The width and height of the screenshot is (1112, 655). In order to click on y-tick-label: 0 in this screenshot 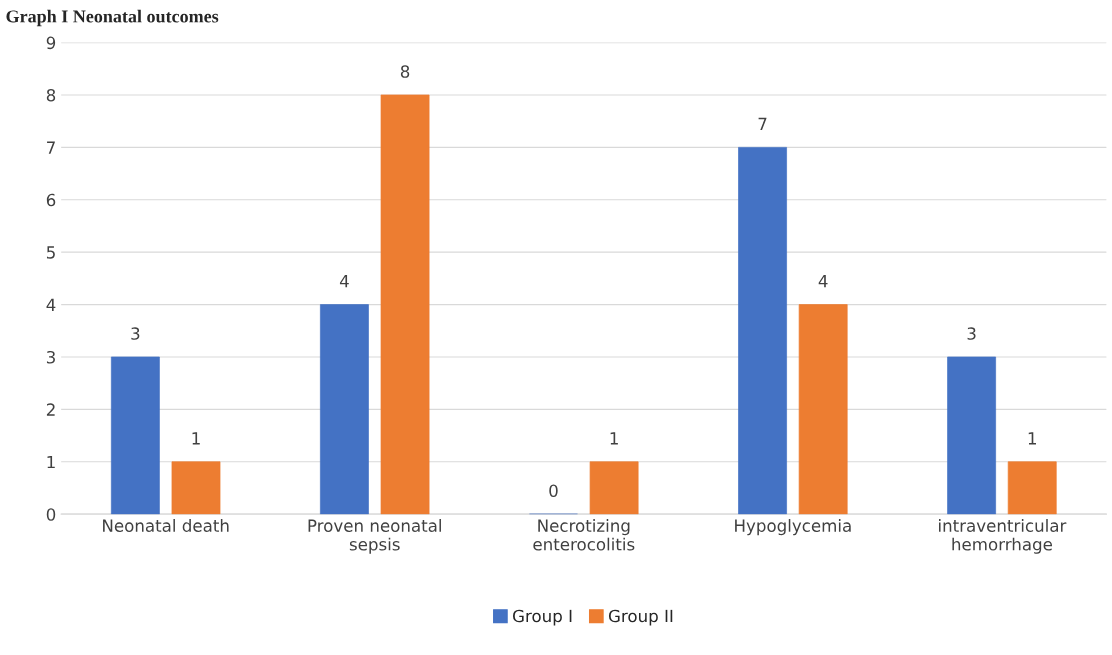, I will do `click(51, 514)`.